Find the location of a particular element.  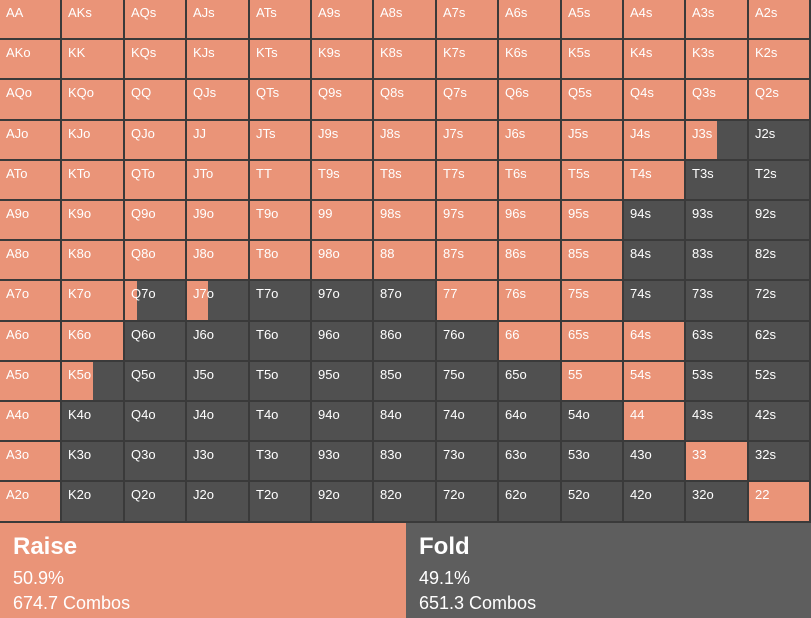

hand-cell-55: 55 is located at coordinates (592, 381).